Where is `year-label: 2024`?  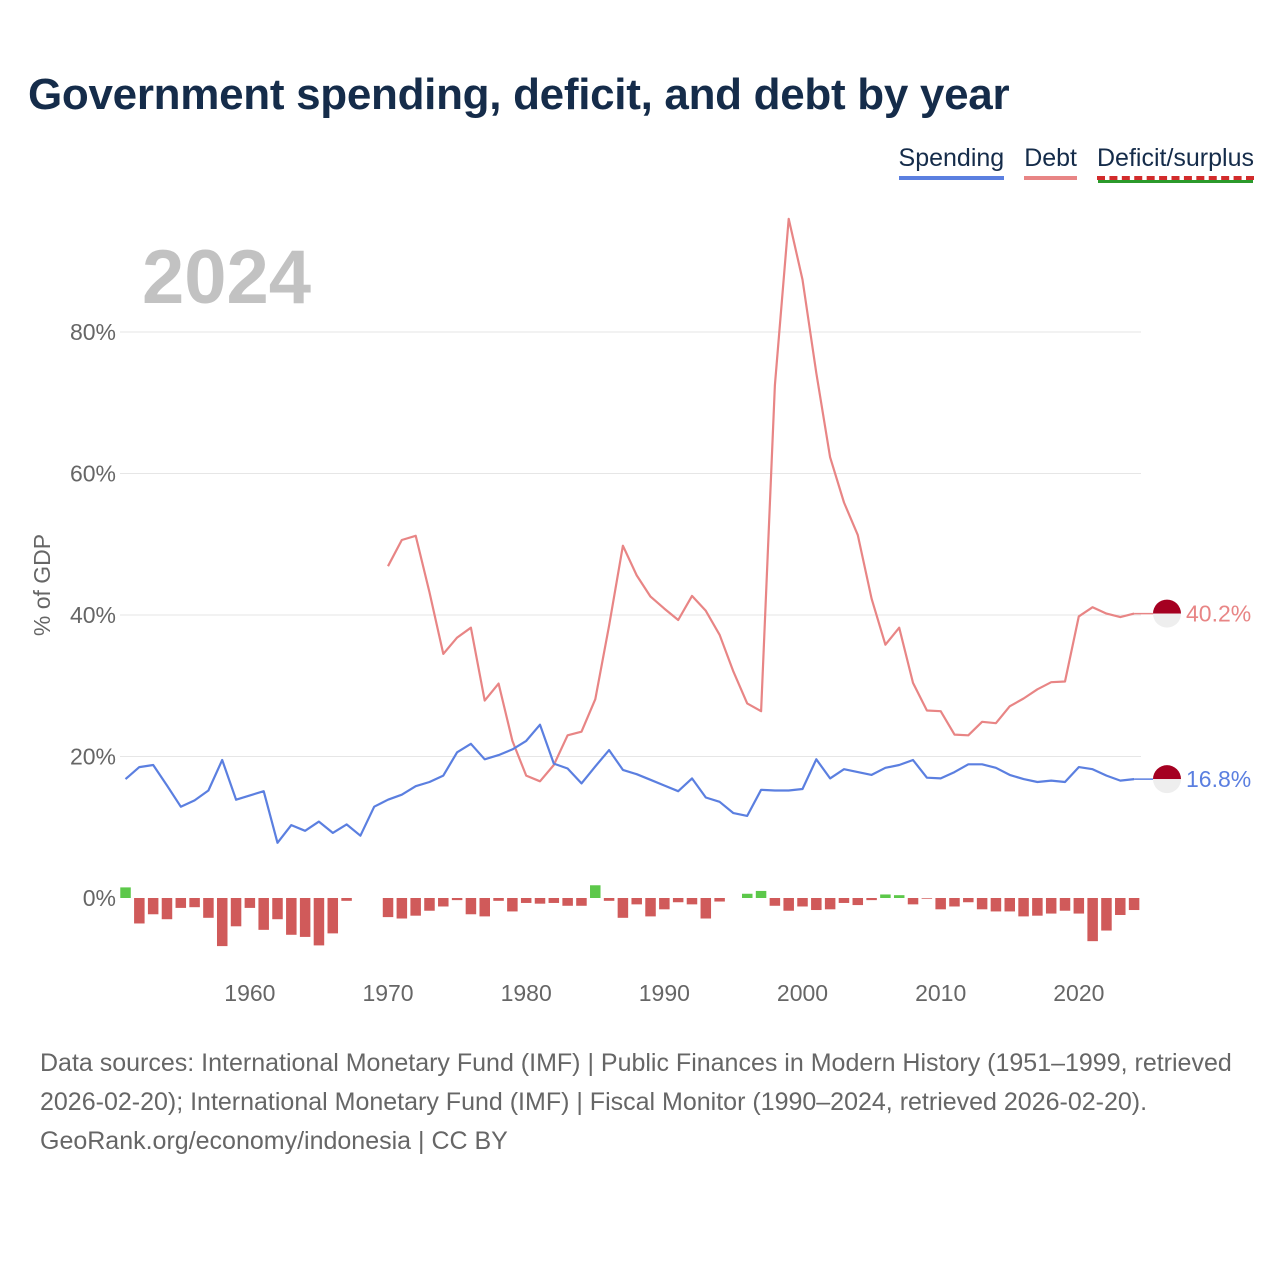 year-label: 2024 is located at coordinates (226, 277).